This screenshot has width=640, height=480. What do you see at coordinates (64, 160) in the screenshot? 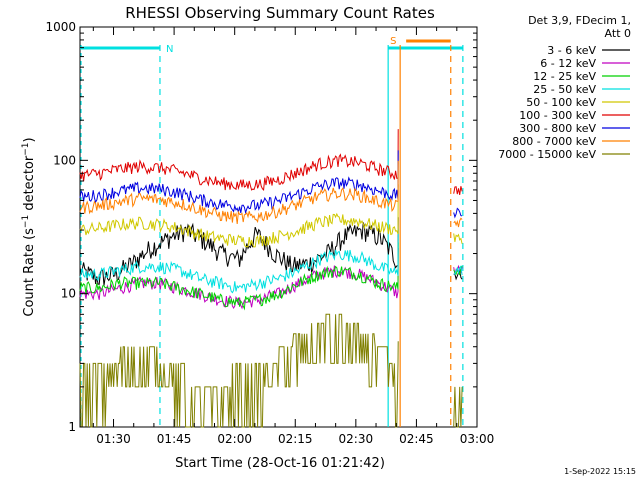
I see `y-tick-label: 100` at bounding box center [64, 160].